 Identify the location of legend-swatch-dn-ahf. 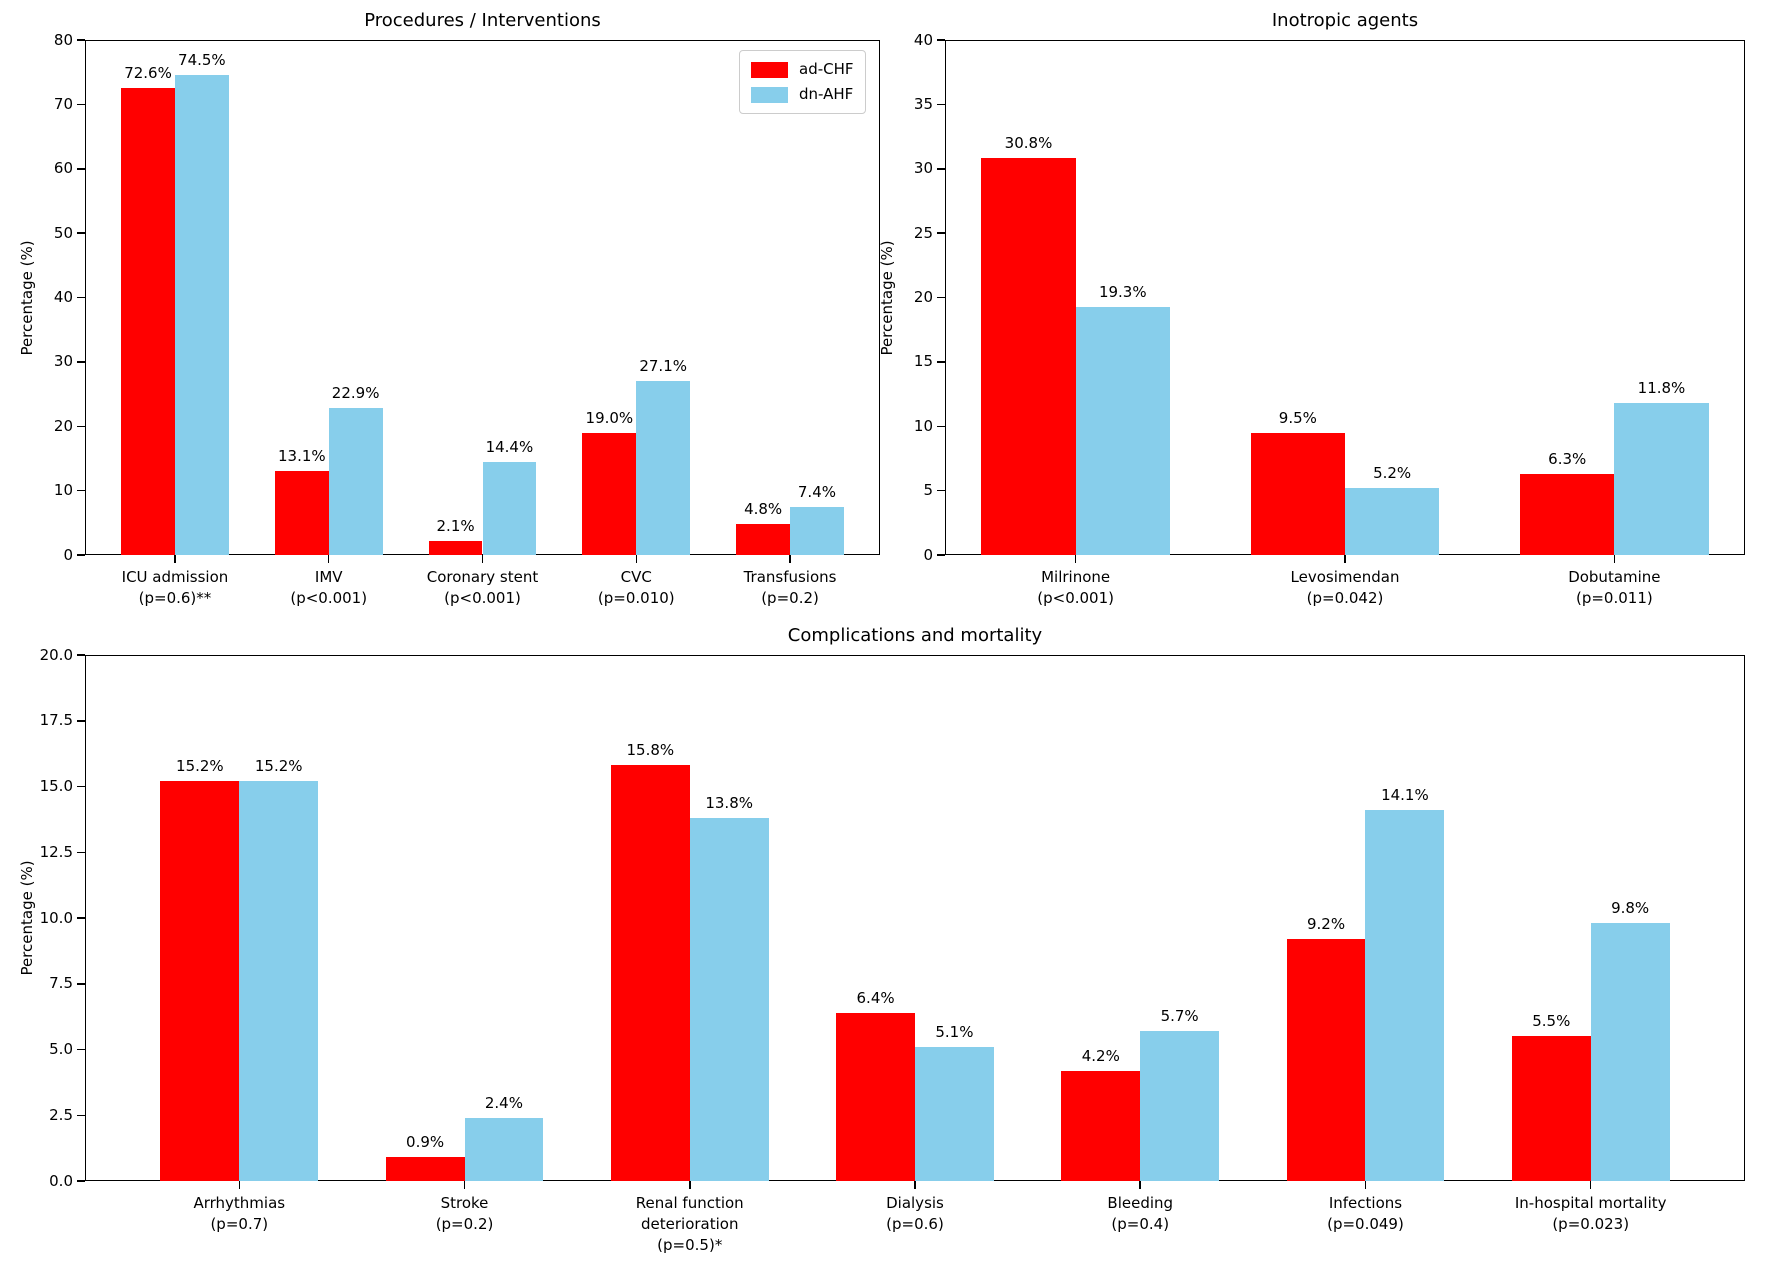
(769, 94).